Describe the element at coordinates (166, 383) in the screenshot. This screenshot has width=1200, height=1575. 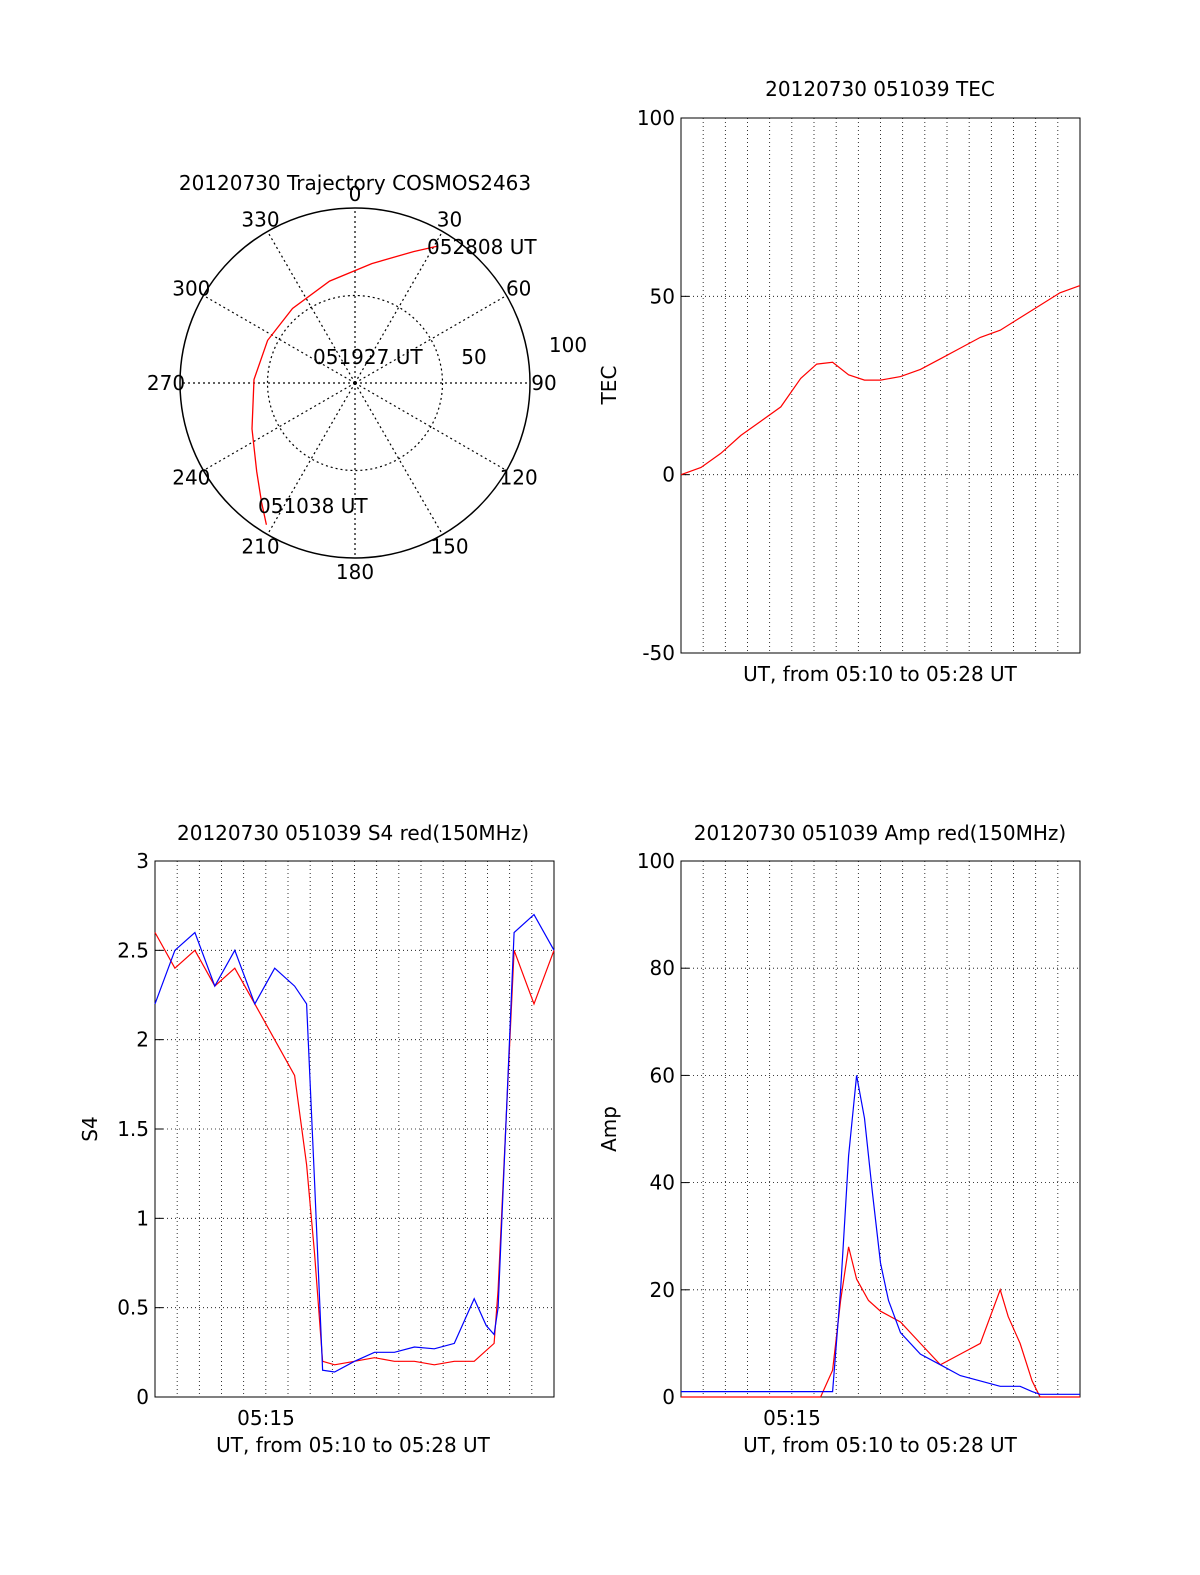
I see `polar-angle-label: 270` at that location.